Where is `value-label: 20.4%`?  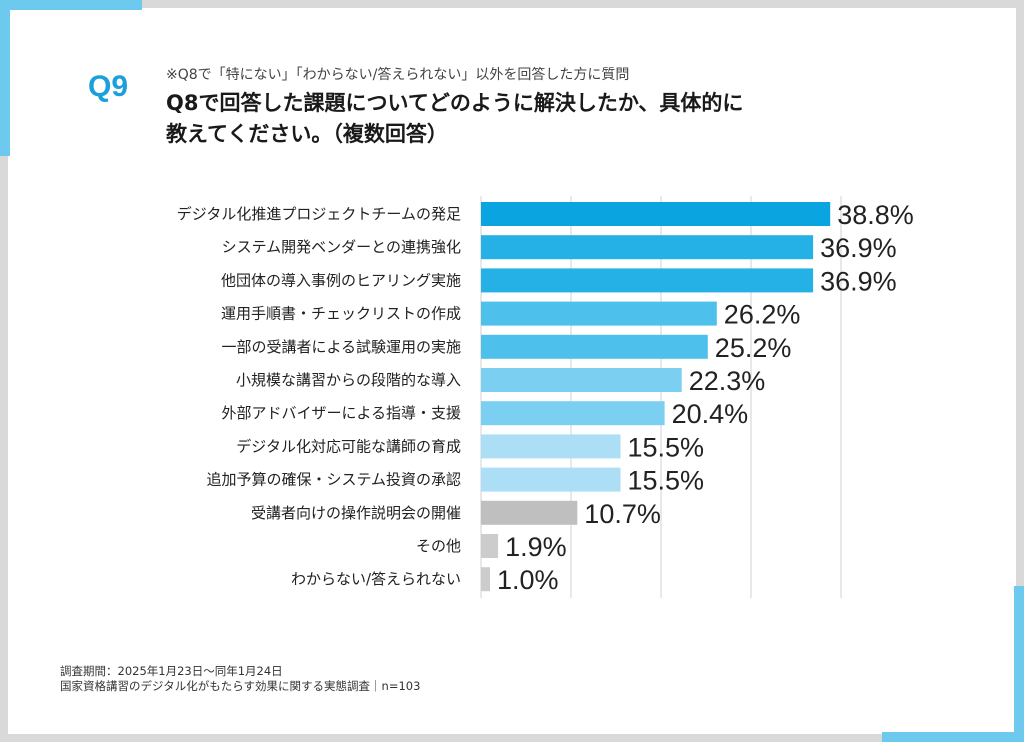
value-label: 20.4% is located at coordinates (710, 414).